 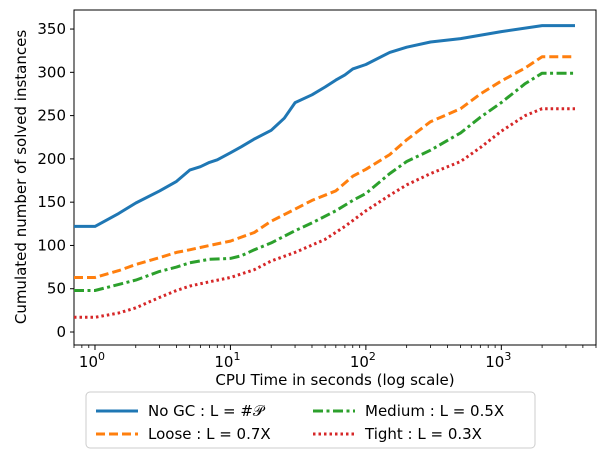 I want to click on y-tick-label: 200, so click(x=51, y=159).